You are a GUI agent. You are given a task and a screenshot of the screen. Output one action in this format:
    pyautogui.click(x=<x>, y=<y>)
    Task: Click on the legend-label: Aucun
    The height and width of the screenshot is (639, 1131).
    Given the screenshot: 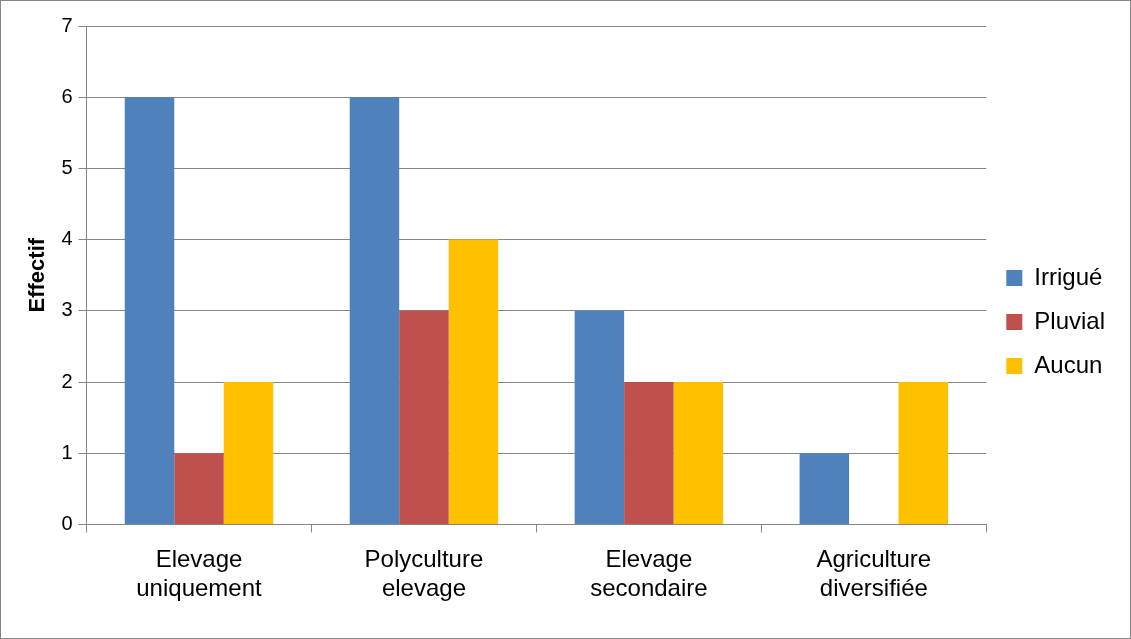 What is the action you would take?
    pyautogui.click(x=1068, y=364)
    